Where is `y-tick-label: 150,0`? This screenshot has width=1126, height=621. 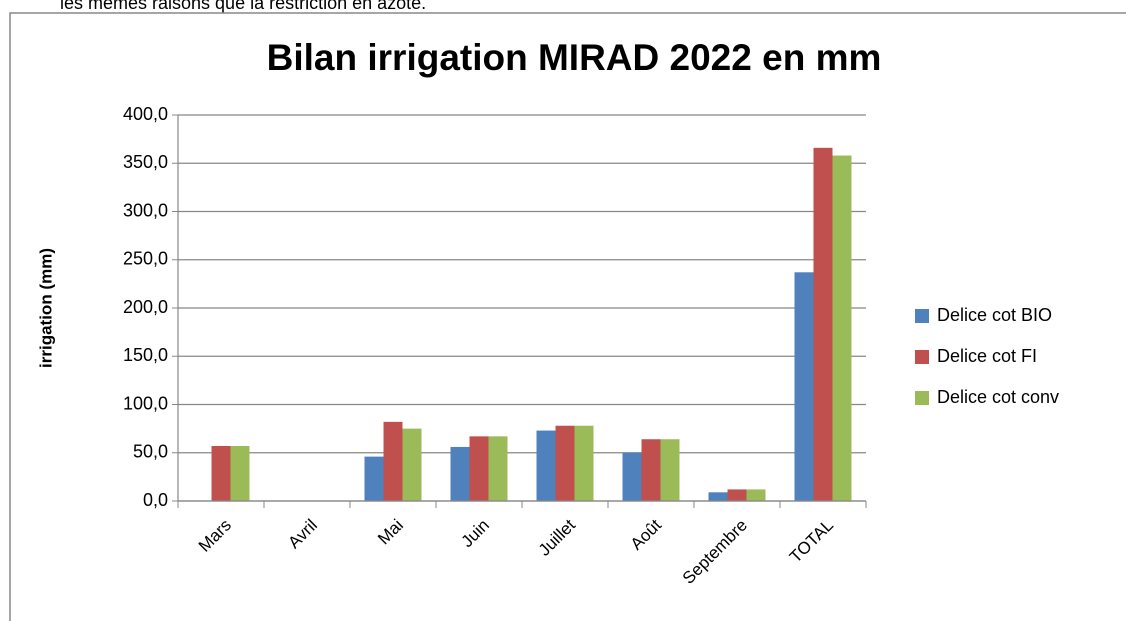 y-tick-label: 150,0 is located at coordinates (145, 355).